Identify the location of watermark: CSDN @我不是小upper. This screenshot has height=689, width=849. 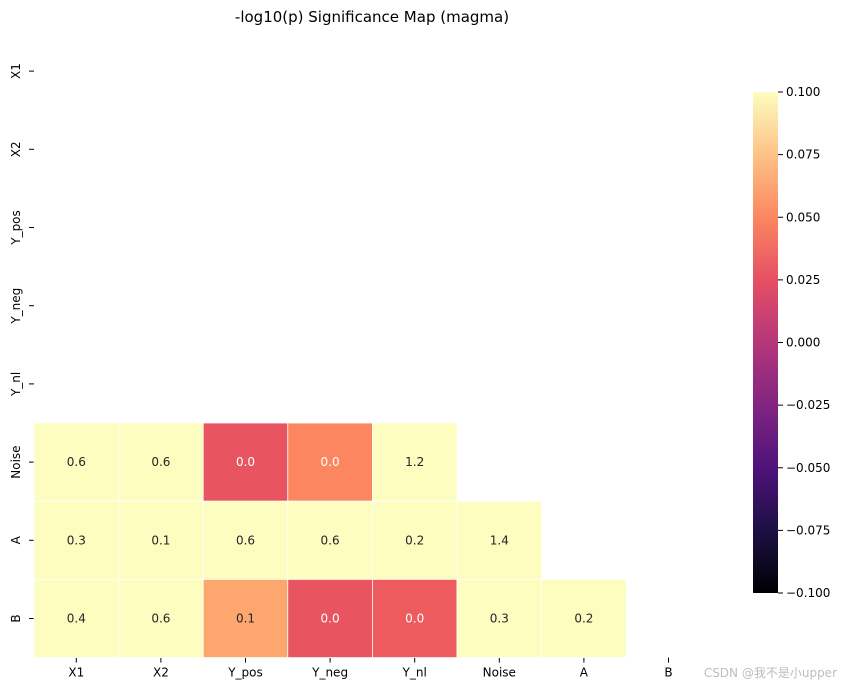
(770, 673).